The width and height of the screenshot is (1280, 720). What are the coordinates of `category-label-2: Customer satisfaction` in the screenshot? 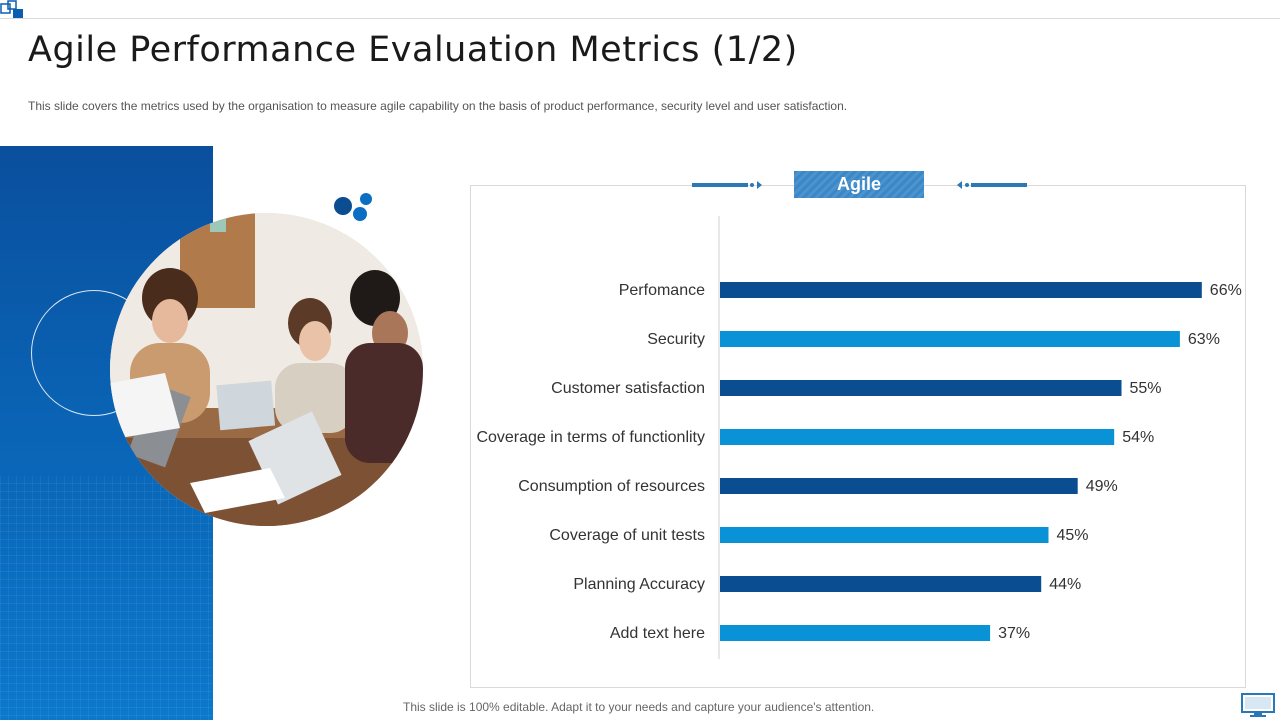 It's located at (628, 388).